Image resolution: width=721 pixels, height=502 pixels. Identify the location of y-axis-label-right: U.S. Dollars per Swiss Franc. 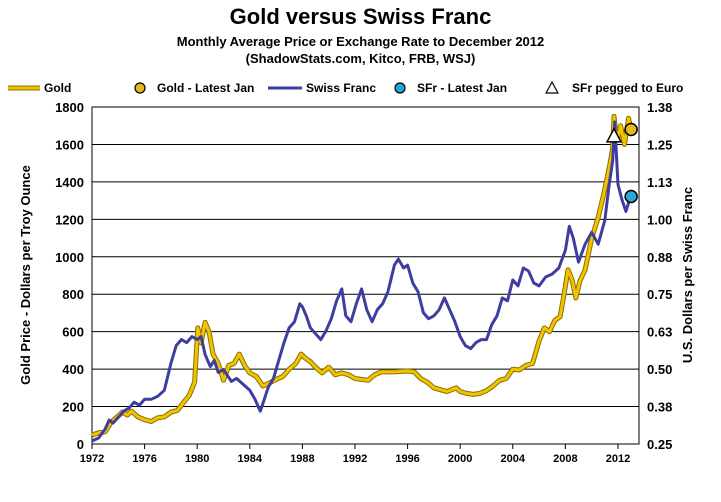
(687, 275).